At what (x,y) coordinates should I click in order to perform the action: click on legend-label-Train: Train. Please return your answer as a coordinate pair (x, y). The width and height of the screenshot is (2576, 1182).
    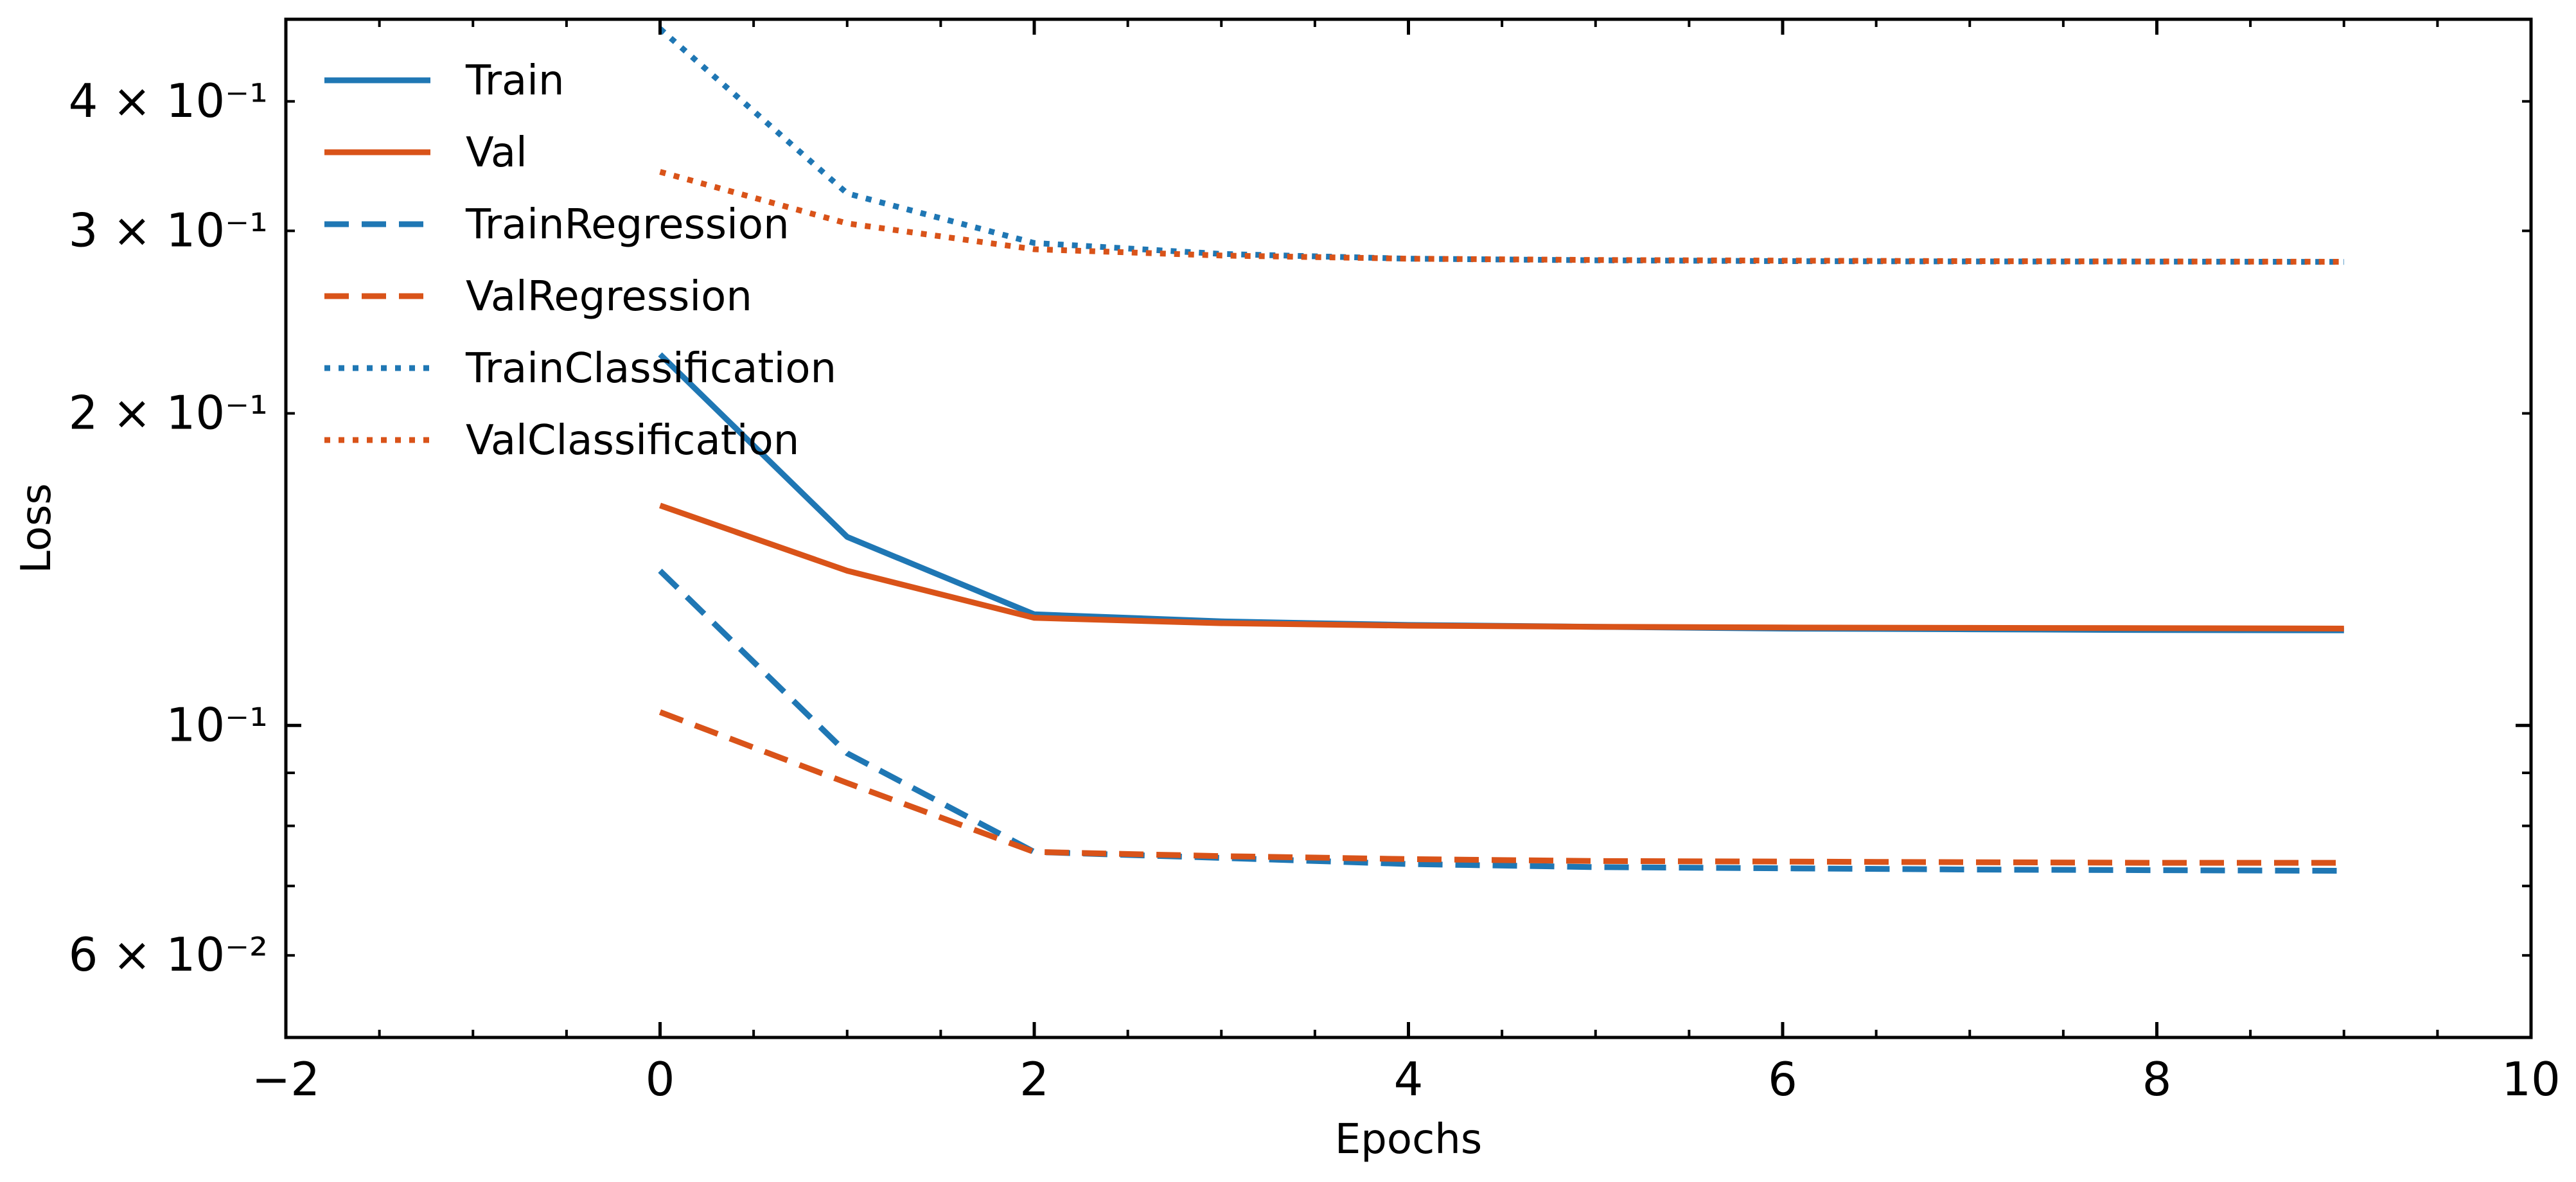
    Looking at the image, I should click on (515, 81).